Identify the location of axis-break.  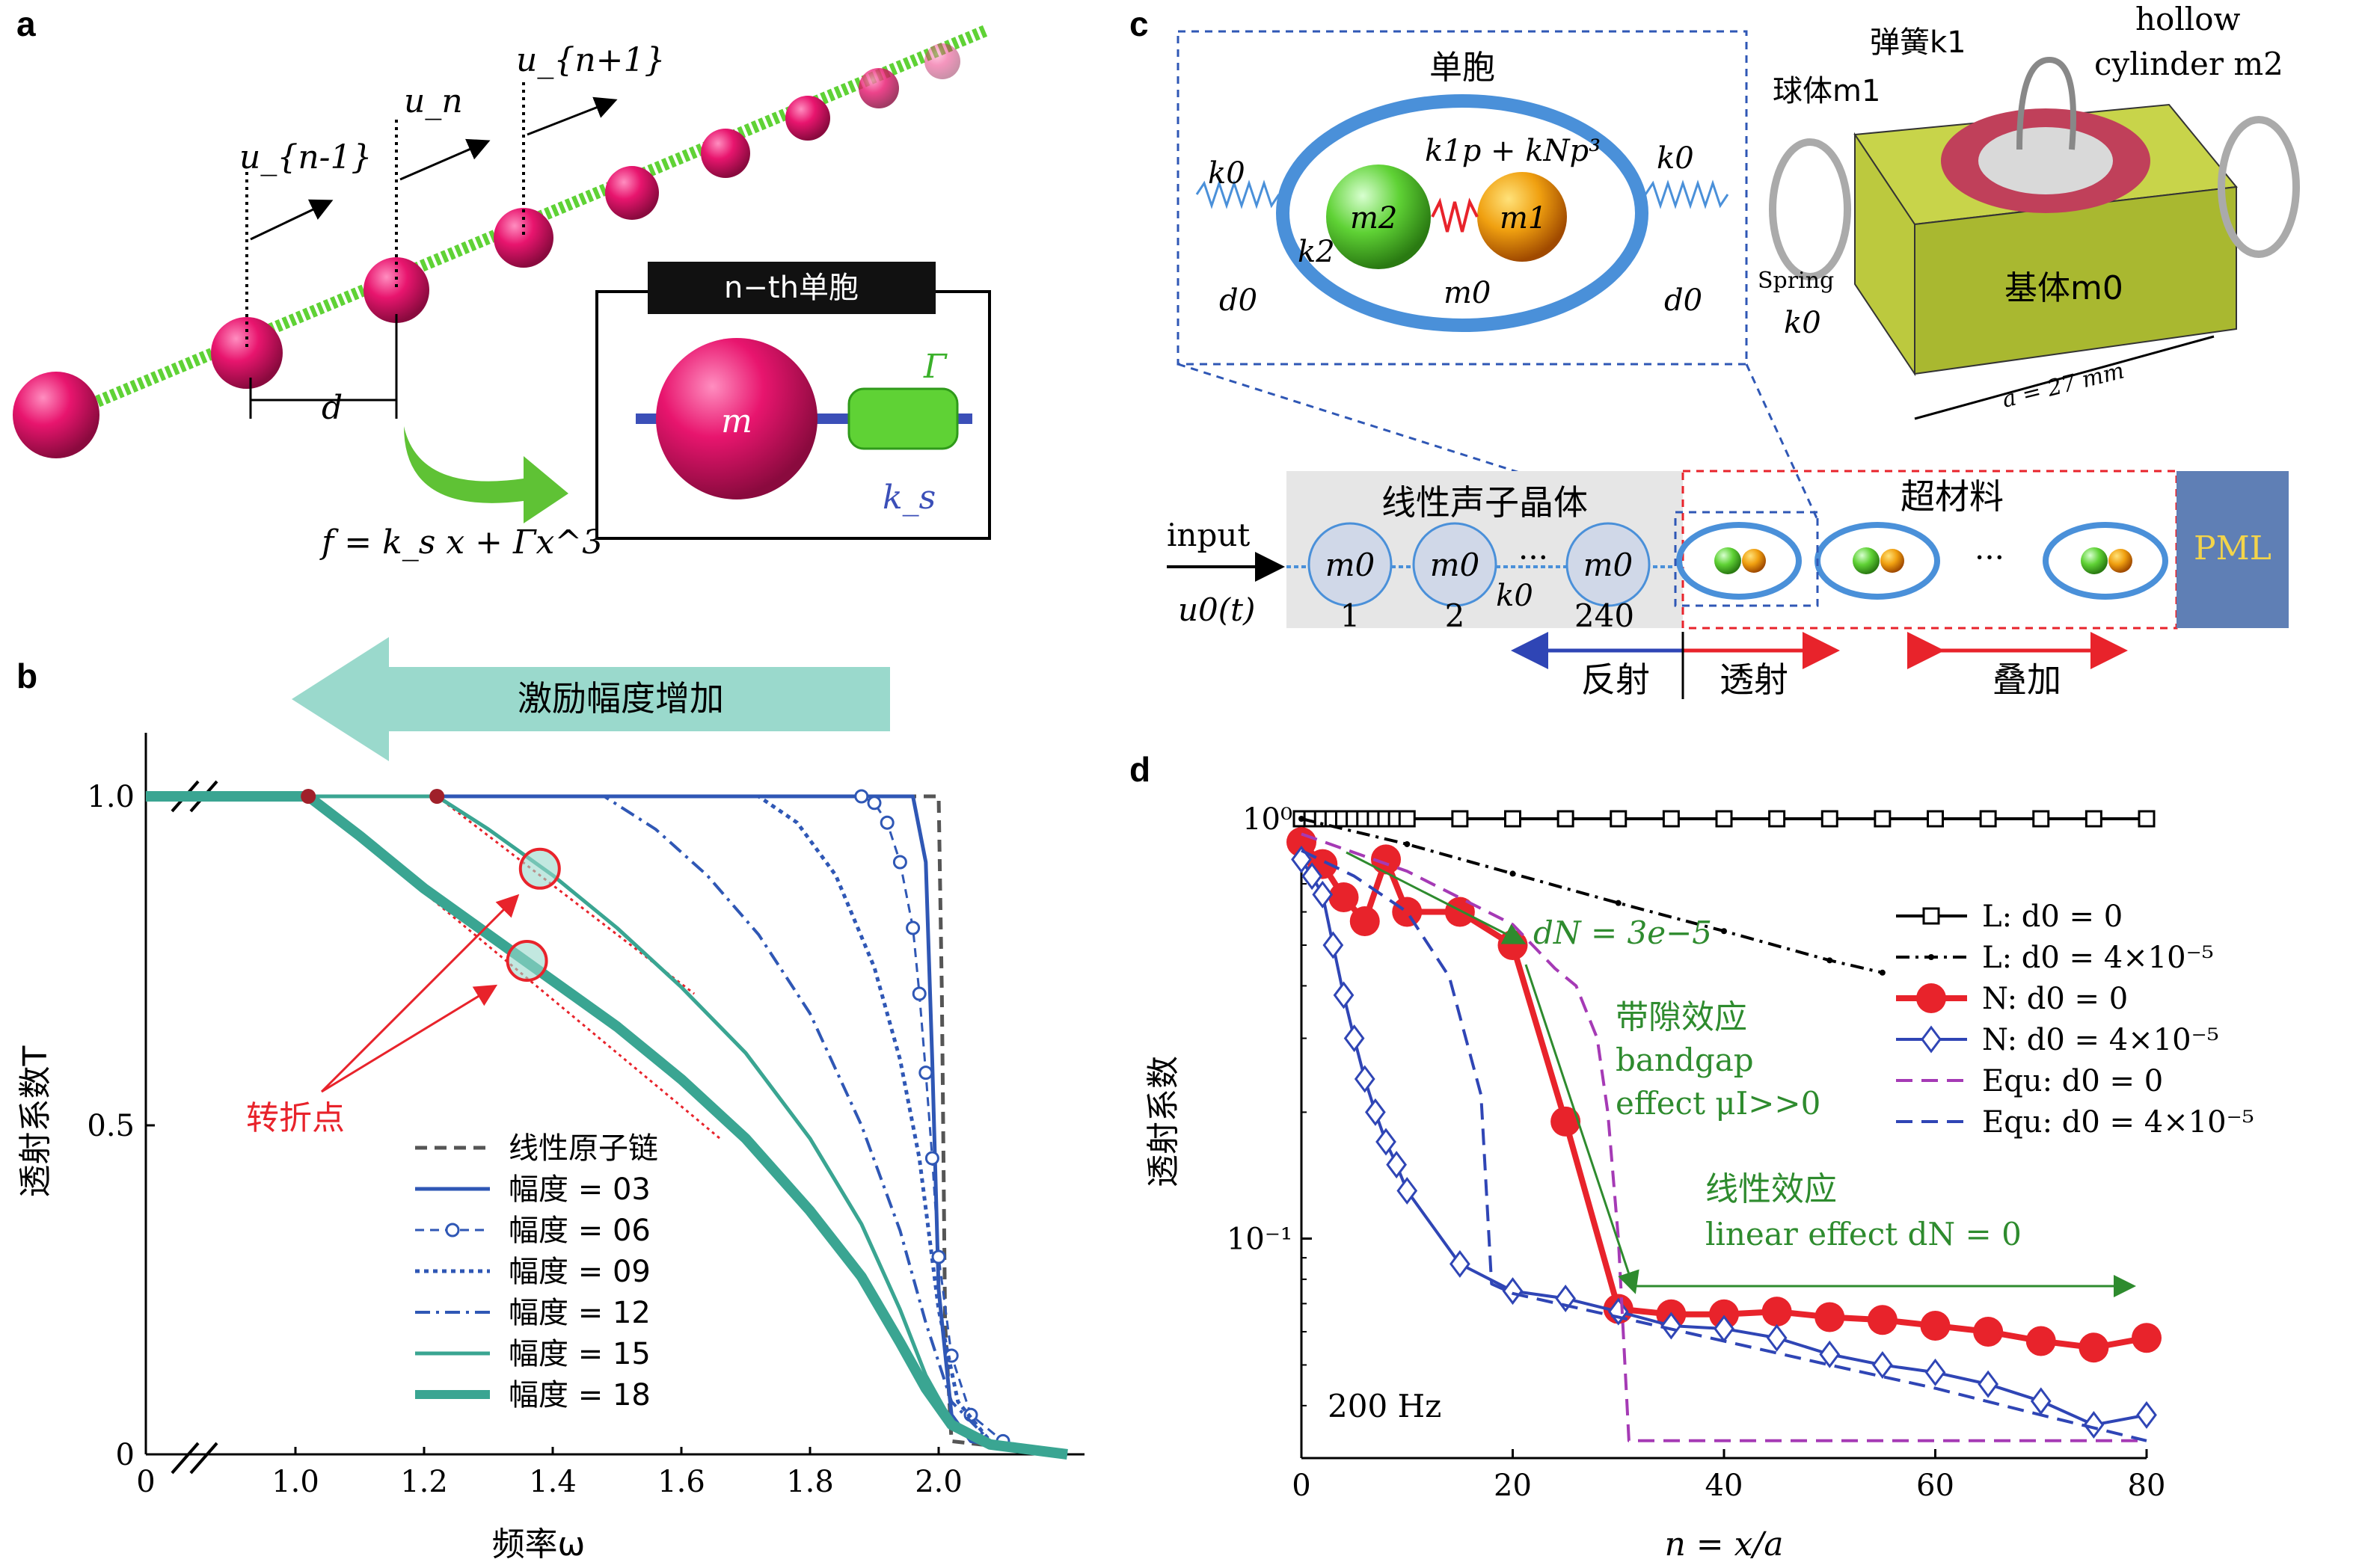
(203, 1458).